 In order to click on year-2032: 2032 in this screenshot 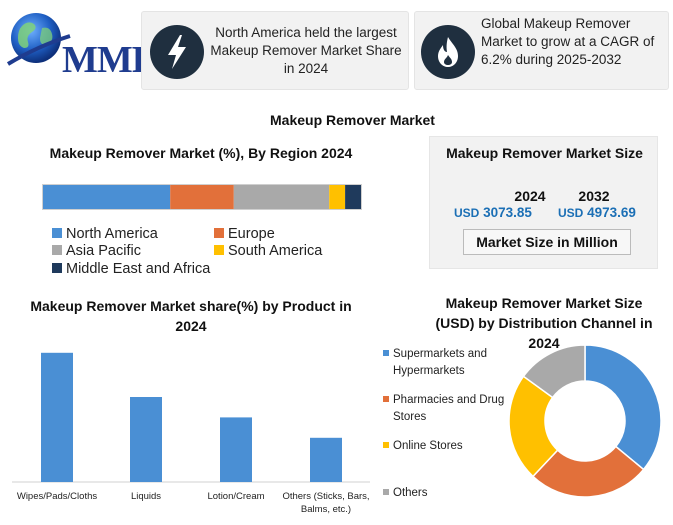, I will do `click(594, 196)`.